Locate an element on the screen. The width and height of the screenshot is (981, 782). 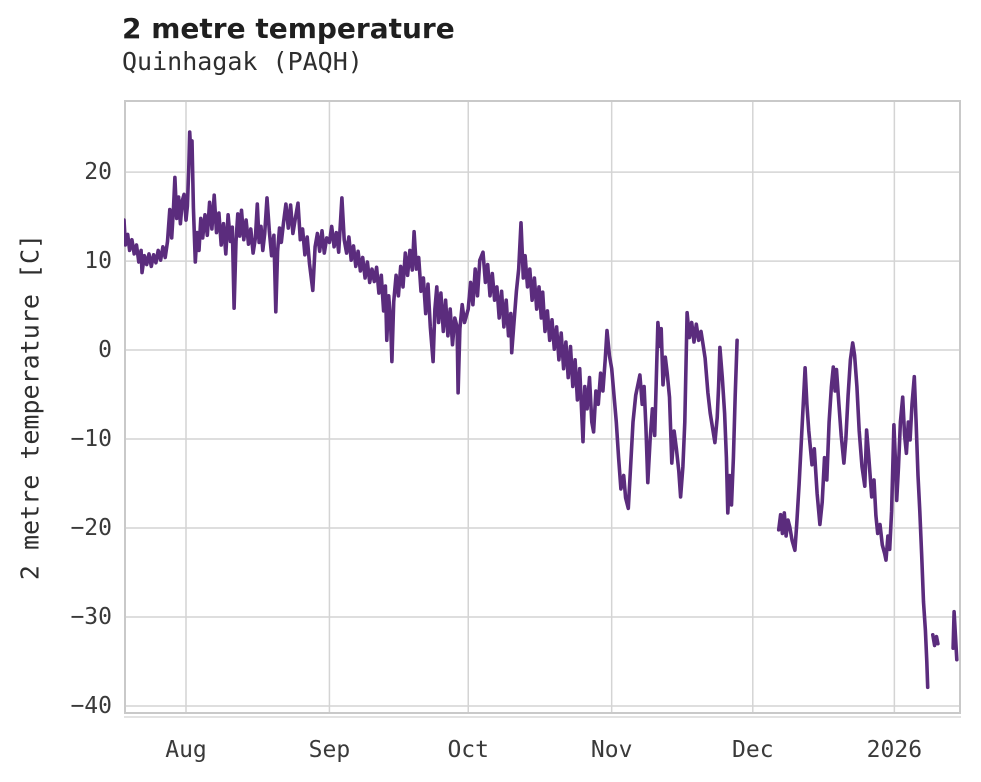
x-tick-label: Sep is located at coordinates (329, 750).